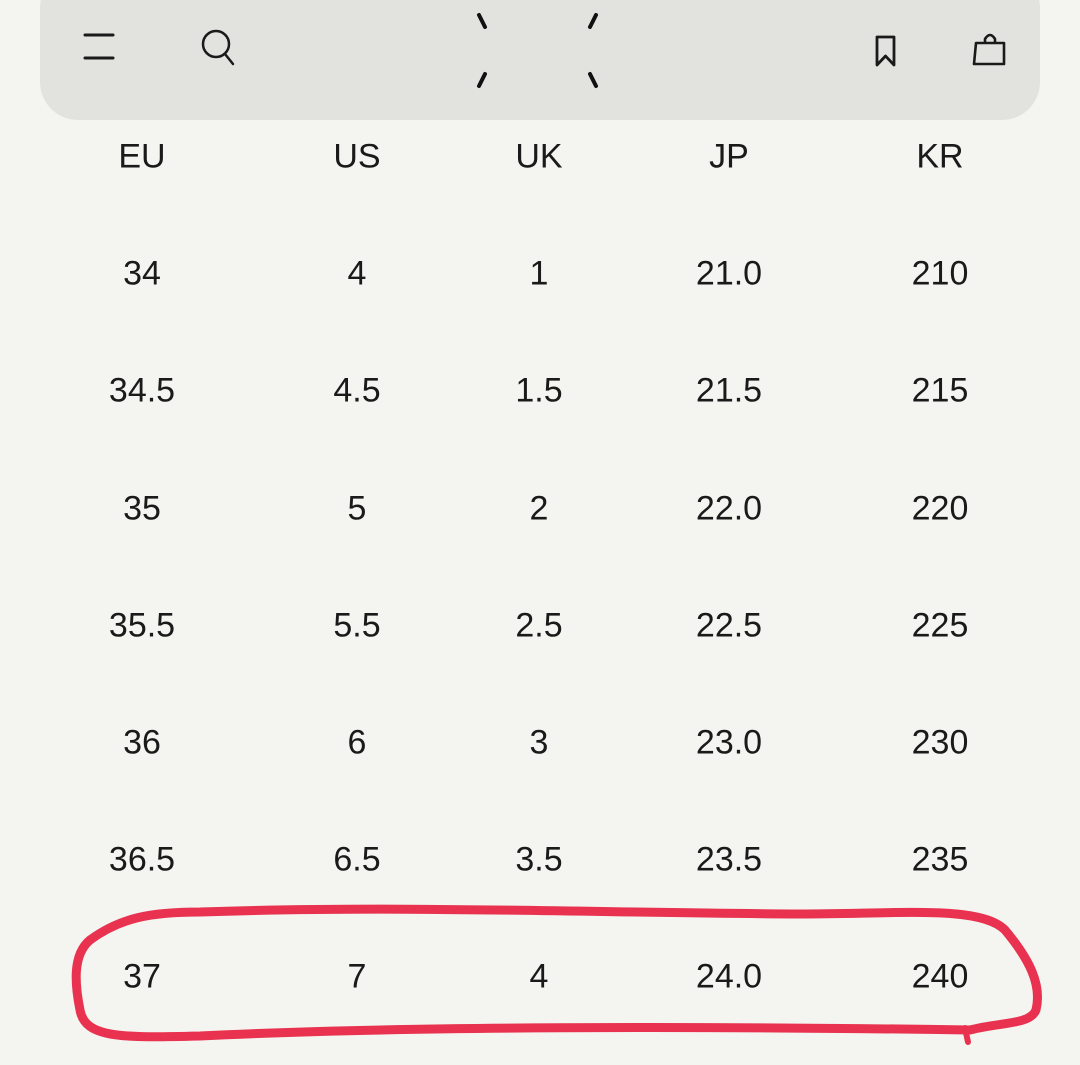  Describe the element at coordinates (357, 859) in the screenshot. I see `size-cell-us: 6.5` at that location.